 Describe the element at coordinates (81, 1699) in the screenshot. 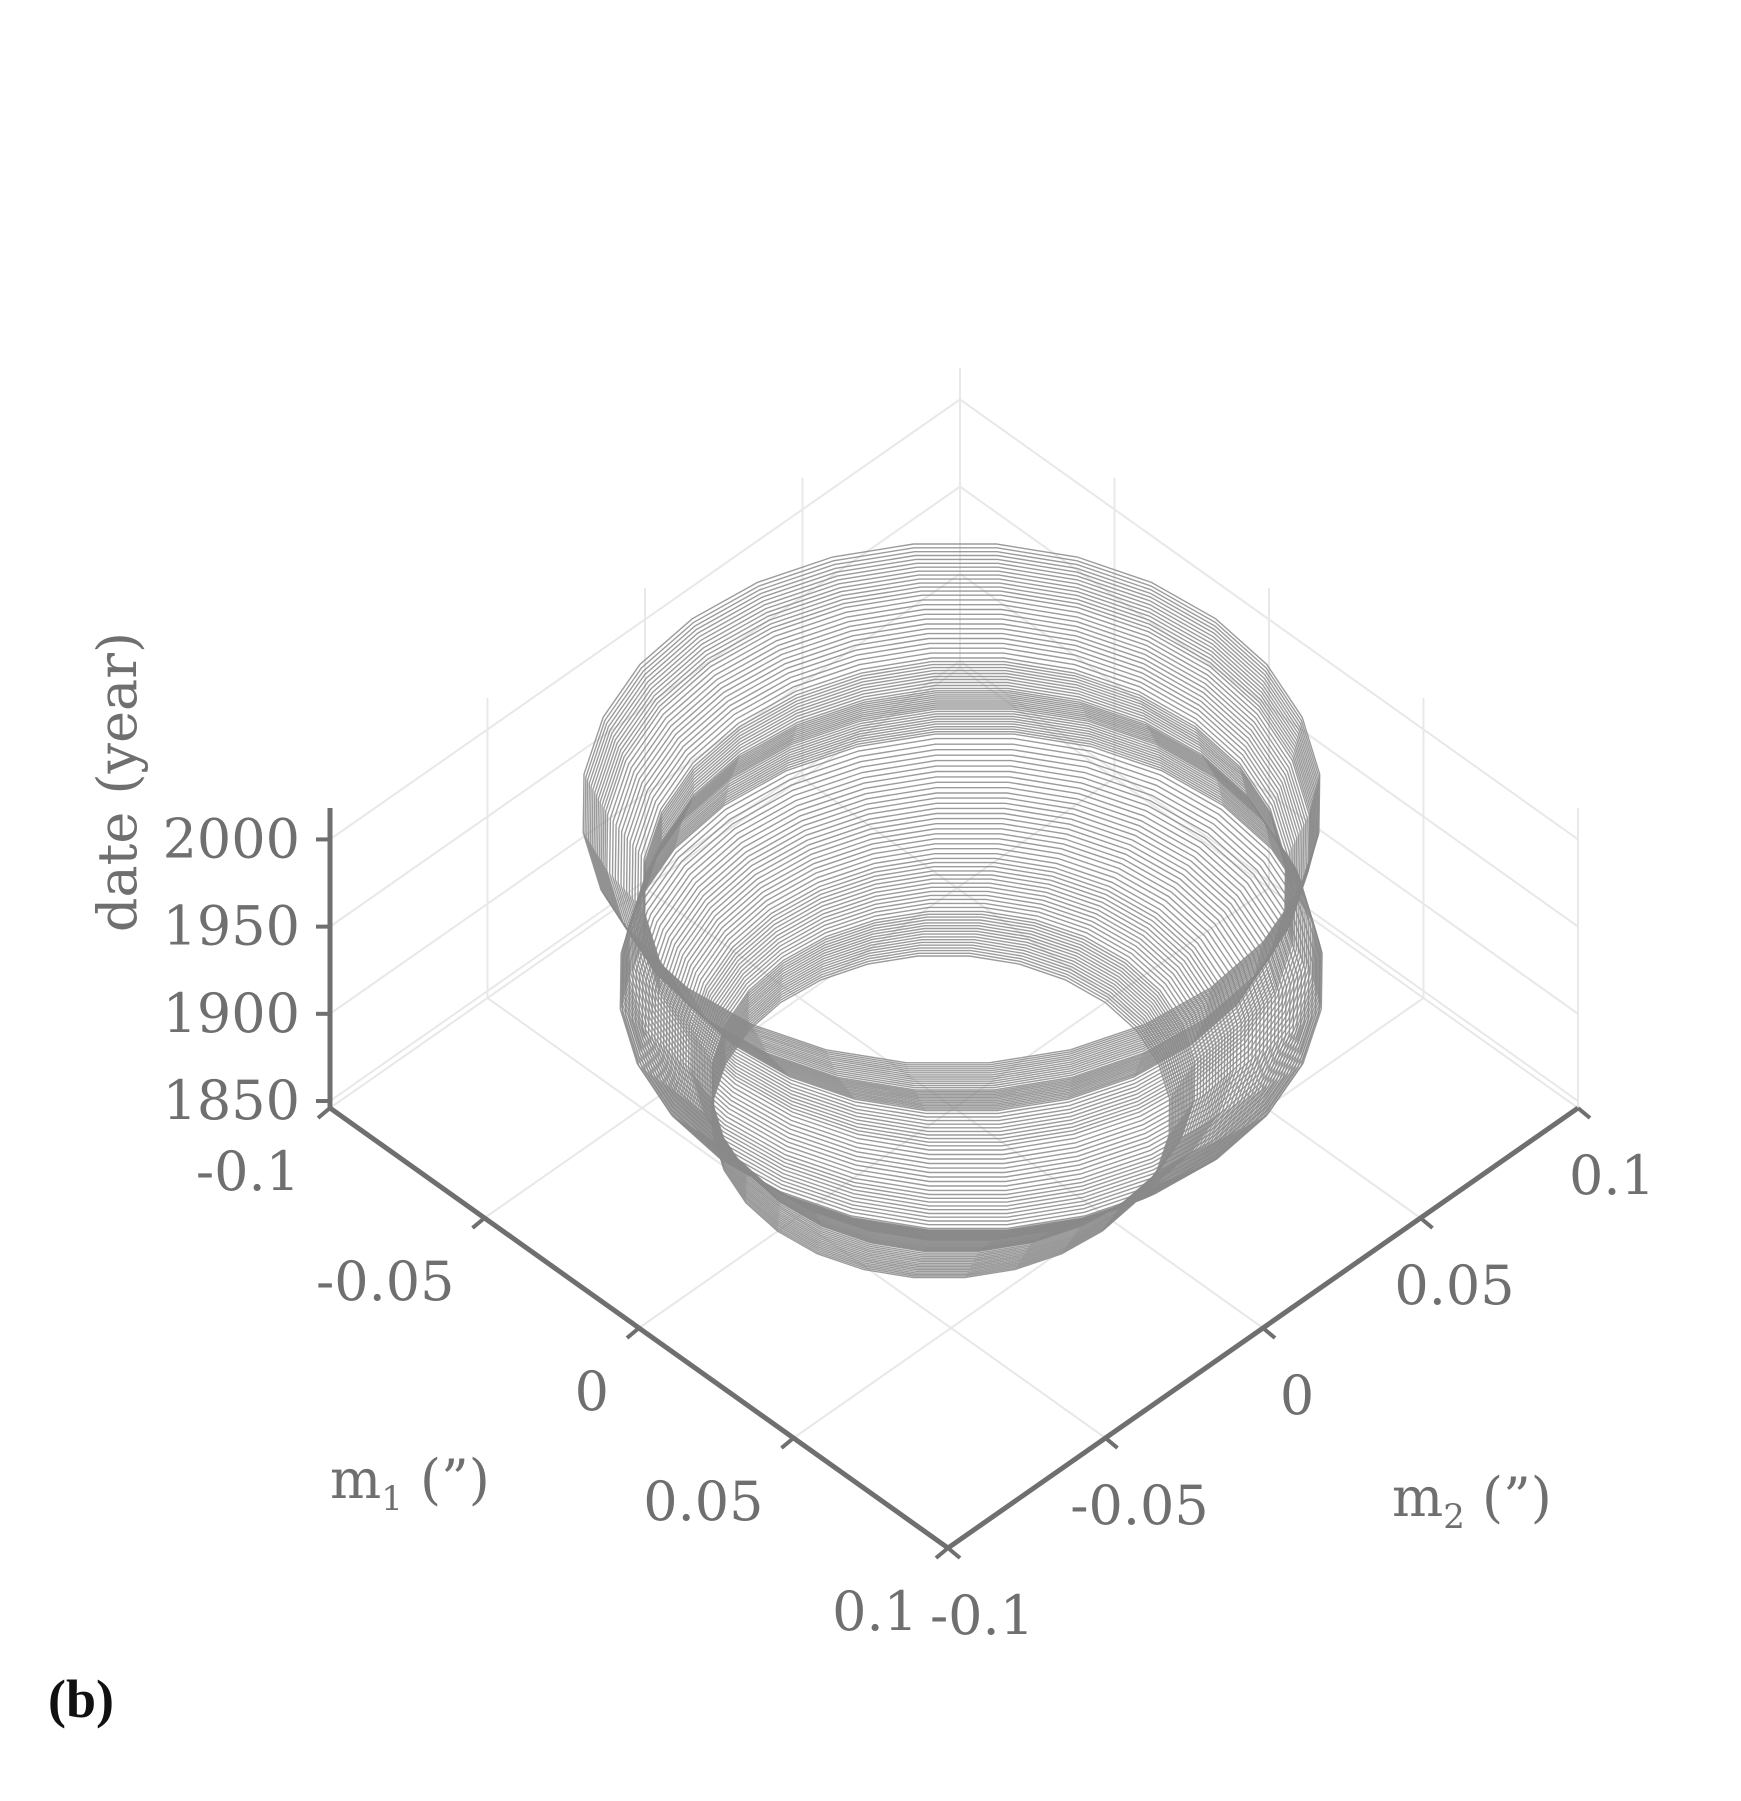

I see `panel-label: (b)` at that location.